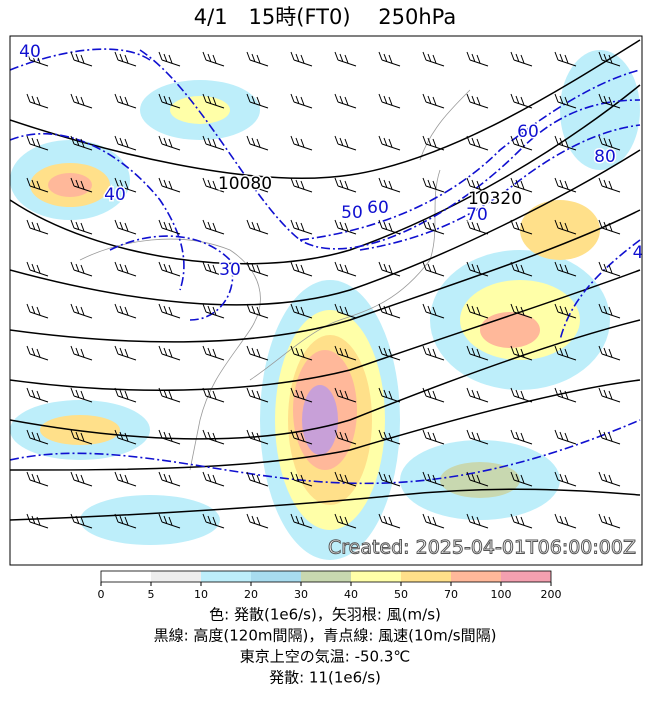  What do you see at coordinates (638, 253) in the screenshot?
I see `wind-speed-label: 4` at bounding box center [638, 253].